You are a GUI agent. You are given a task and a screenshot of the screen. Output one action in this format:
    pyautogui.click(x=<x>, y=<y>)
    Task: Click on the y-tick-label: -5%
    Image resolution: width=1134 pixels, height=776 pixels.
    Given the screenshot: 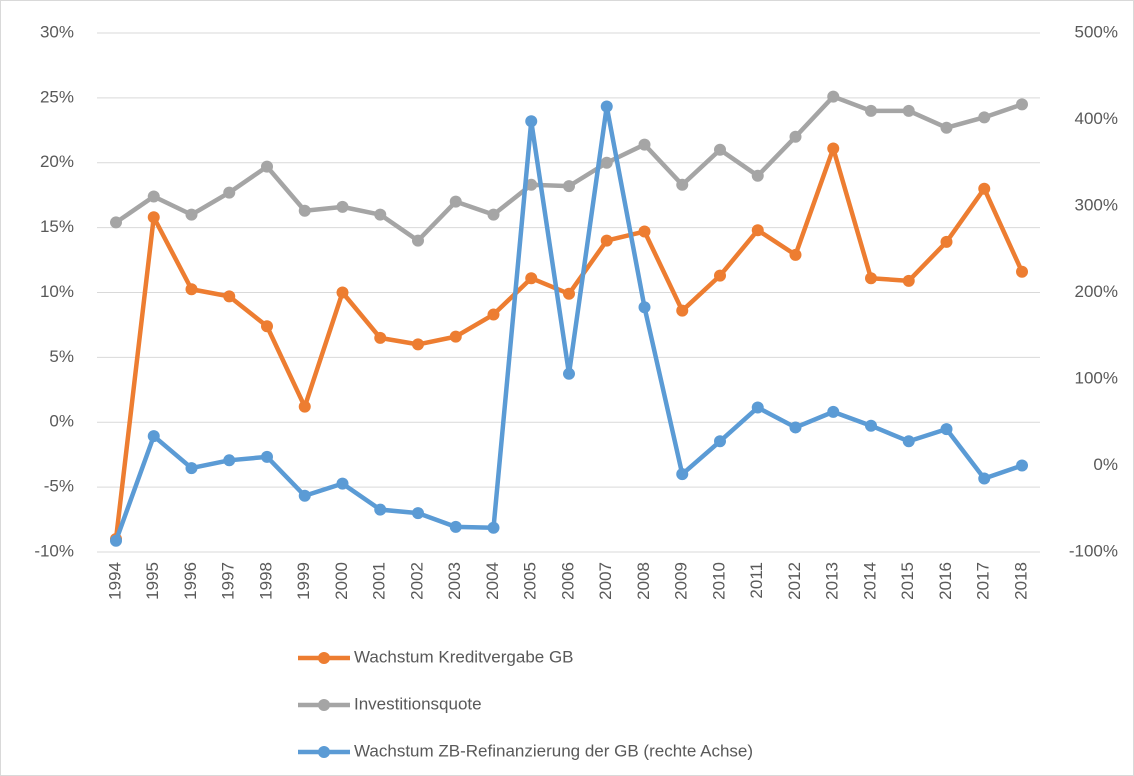 What is the action you would take?
    pyautogui.click(x=59, y=486)
    